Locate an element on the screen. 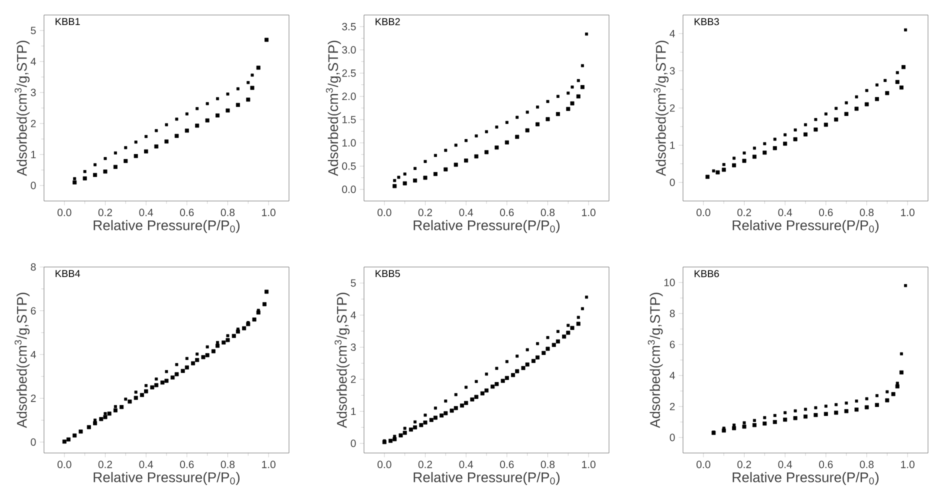 The width and height of the screenshot is (934, 492). chart-title: KBB3 is located at coordinates (706, 22).